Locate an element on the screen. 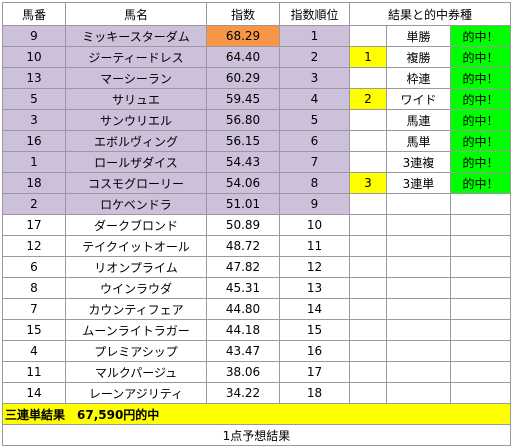 This screenshot has height=446, width=513. table-row: 5 サリュエ 59.45 4 2 ワイド 的中！ is located at coordinates (256, 99).